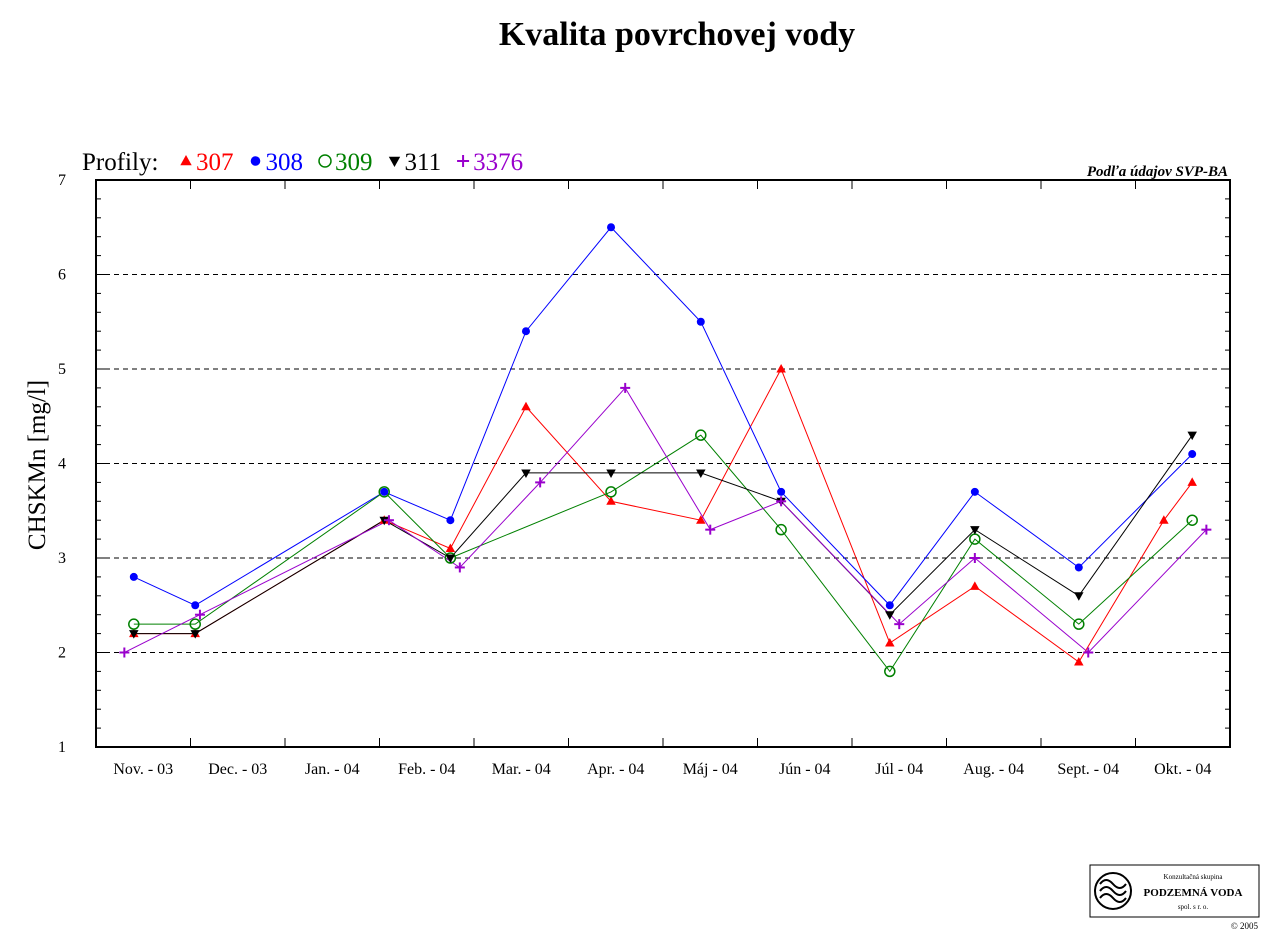 The width and height of the screenshot is (1281, 947). I want to click on legend: Profily: 307 308 309 311 3376, so click(302, 162).